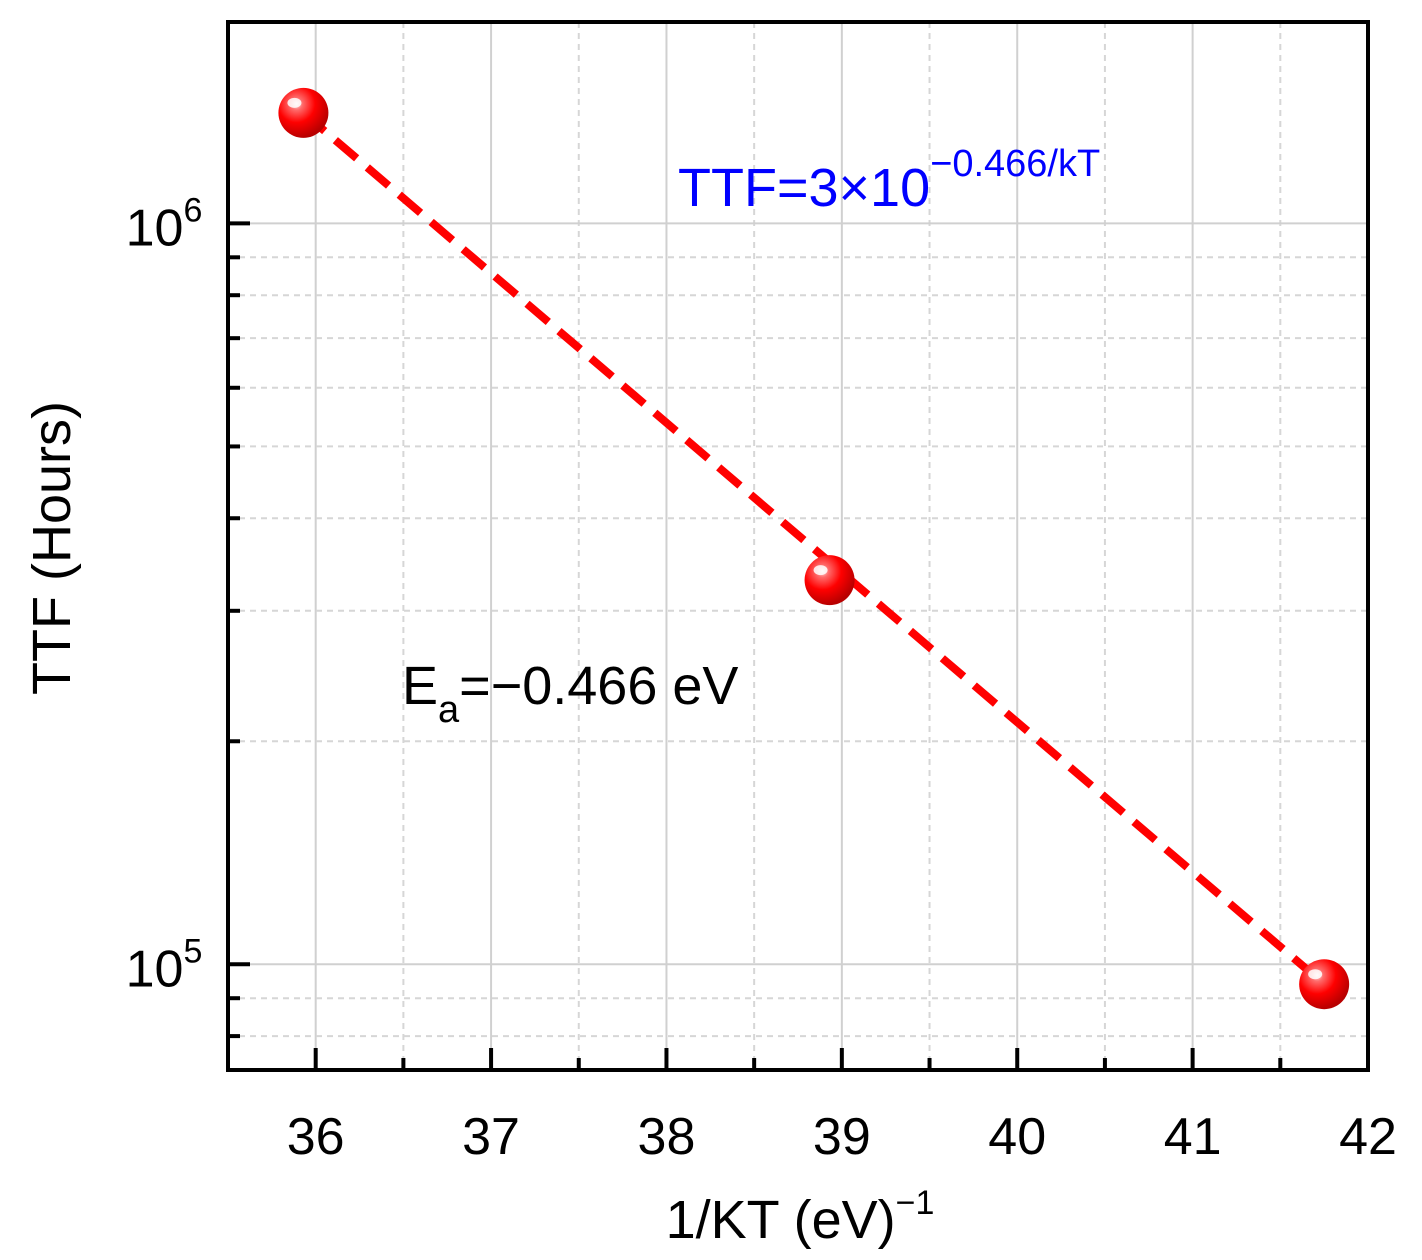  I want to click on activation-energy-annotation: Ea=−0.466 eV, so click(570, 693).